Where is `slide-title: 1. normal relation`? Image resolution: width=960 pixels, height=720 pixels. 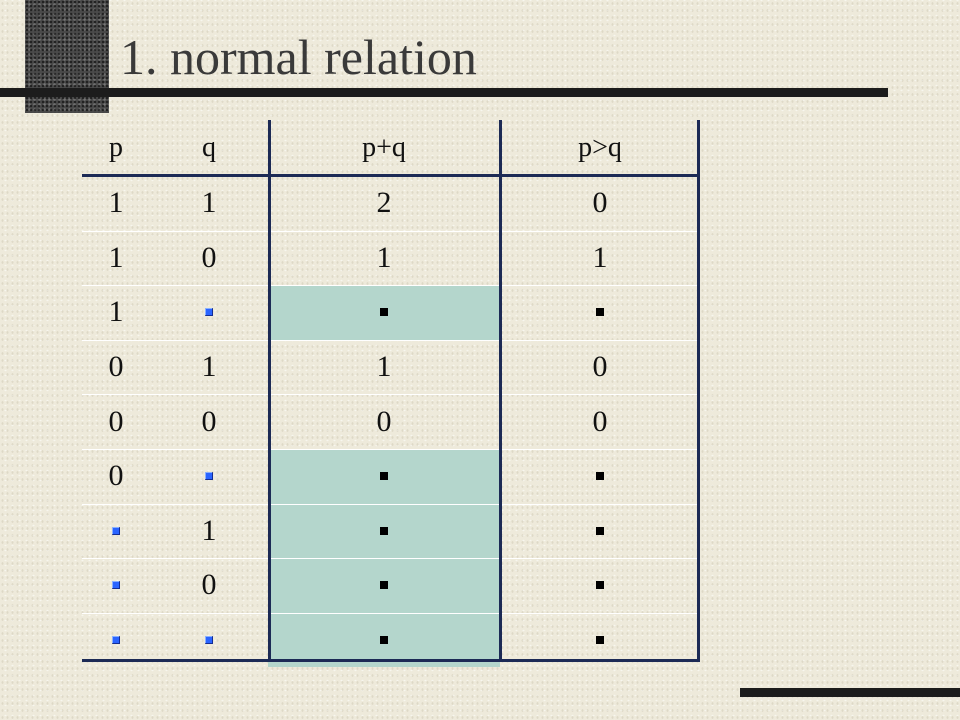 slide-title: 1. normal relation is located at coordinates (298, 57).